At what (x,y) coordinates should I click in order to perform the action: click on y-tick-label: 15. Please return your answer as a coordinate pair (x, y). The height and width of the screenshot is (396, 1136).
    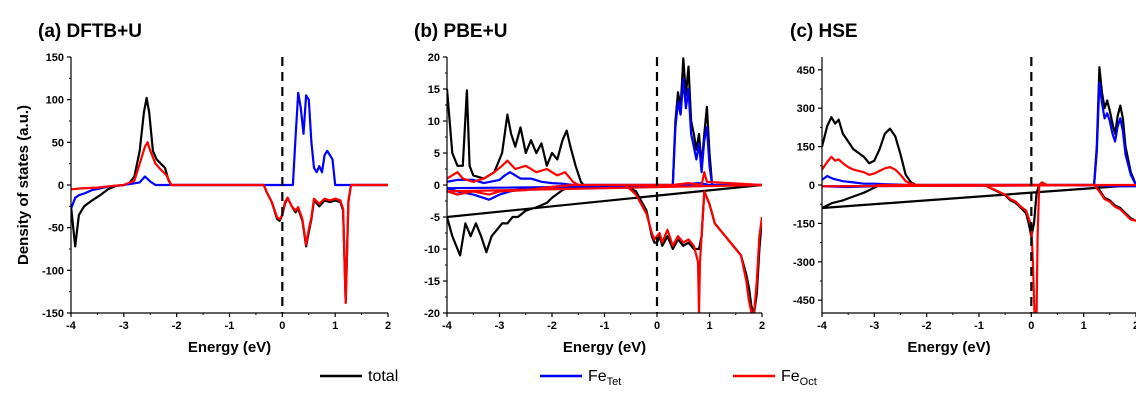
    Looking at the image, I should click on (434, 90).